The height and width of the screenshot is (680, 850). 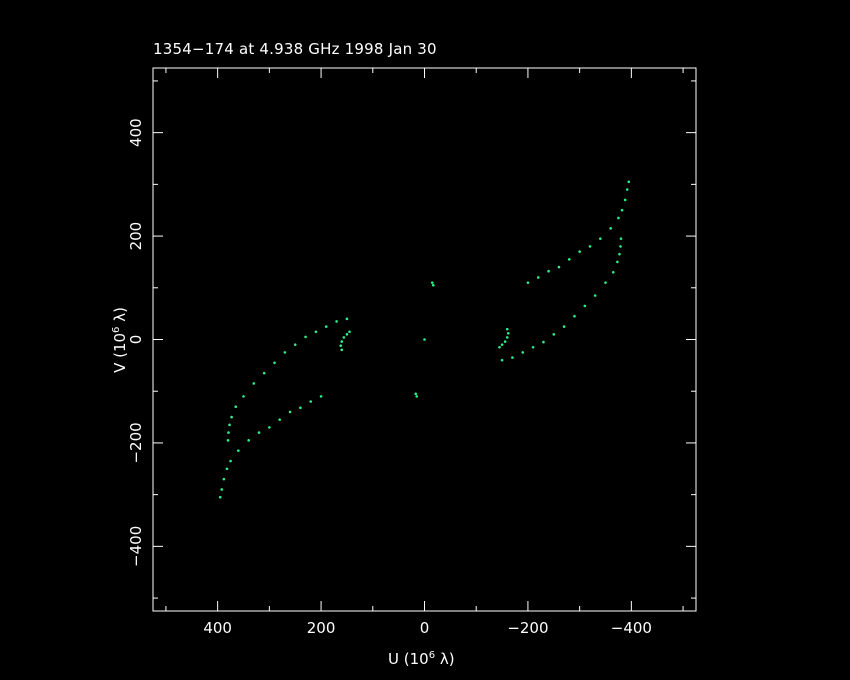 I want to click on x-axis-label-exponent: 6, so click(x=432, y=655).